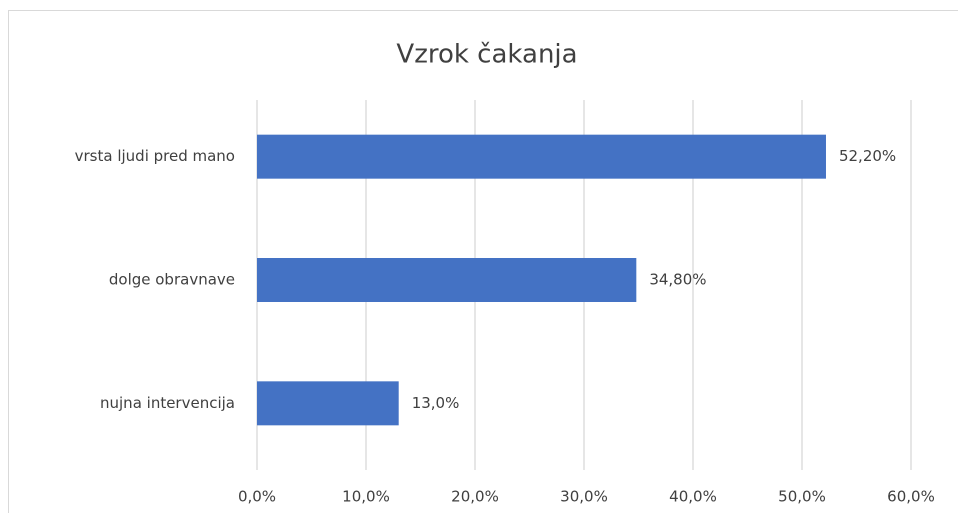  I want to click on data-label: 34,80%, so click(677, 280).